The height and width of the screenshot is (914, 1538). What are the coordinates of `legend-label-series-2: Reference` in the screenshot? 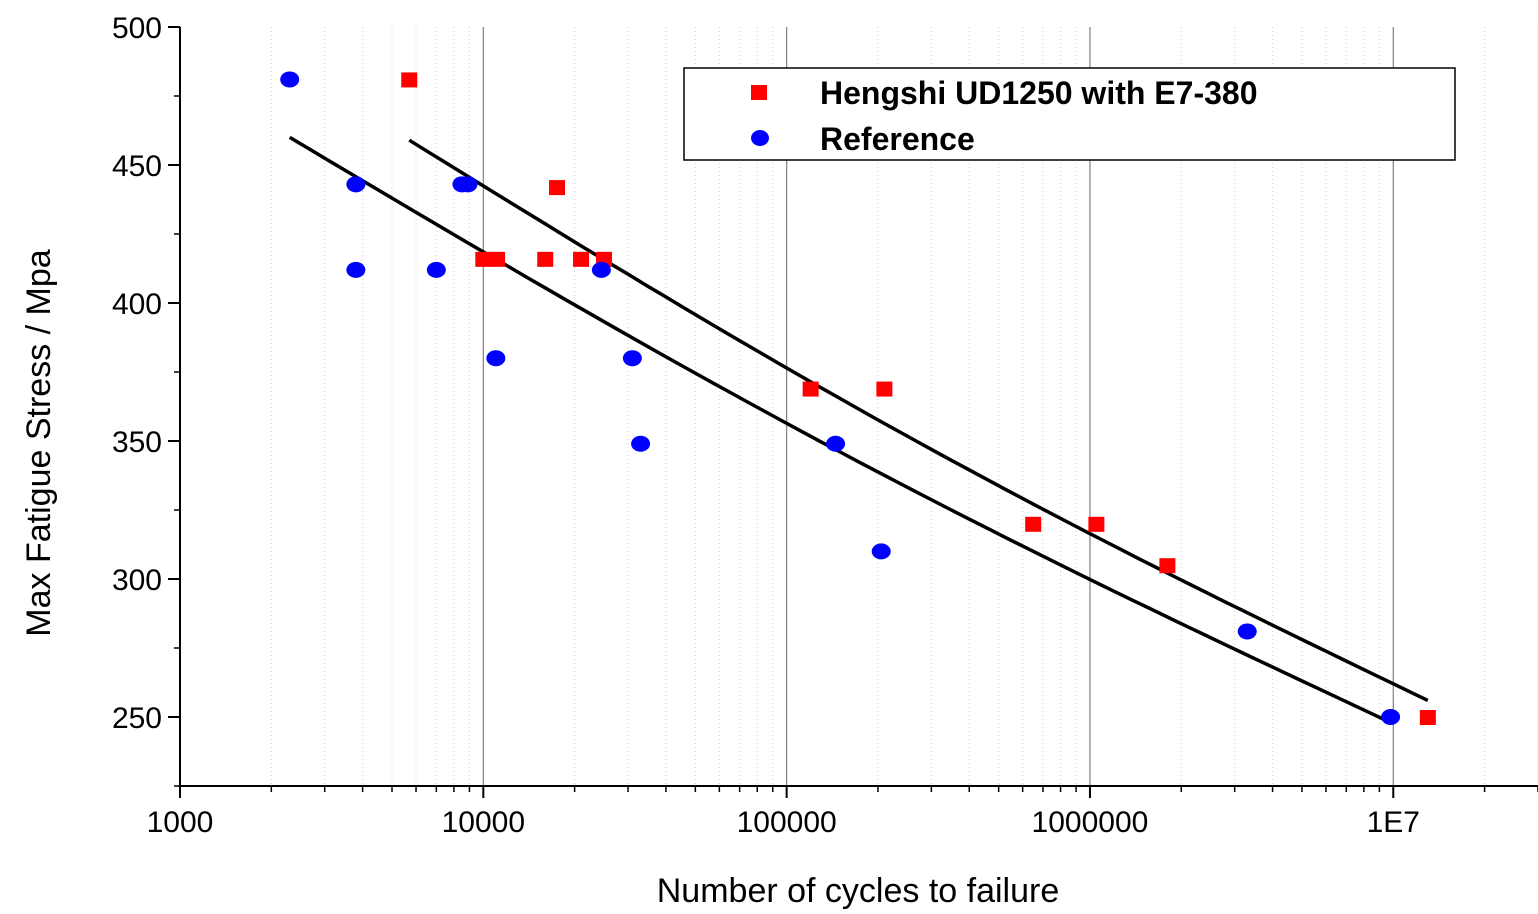 It's located at (897, 139).